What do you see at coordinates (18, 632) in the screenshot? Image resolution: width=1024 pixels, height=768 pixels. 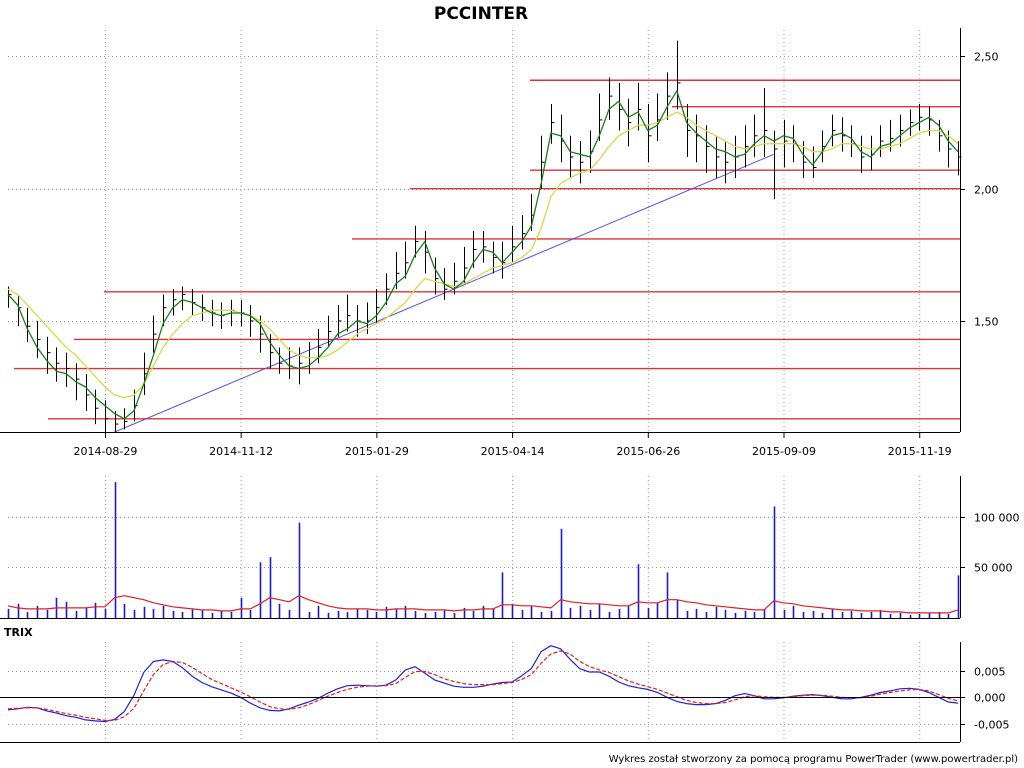 I see `trix-panel-title: TRIX` at bounding box center [18, 632].